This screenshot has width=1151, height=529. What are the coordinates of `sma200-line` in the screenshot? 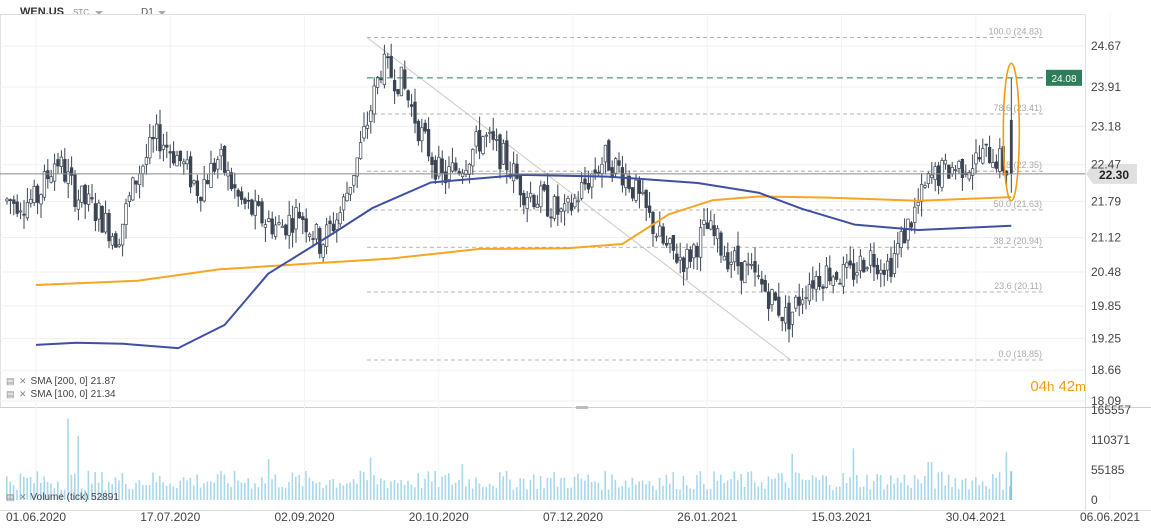 It's located at (523, 240).